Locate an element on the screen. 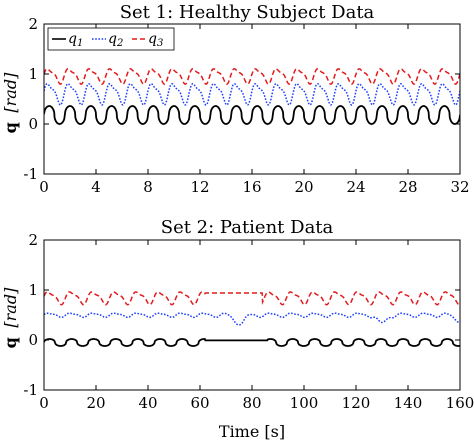  legend-label-sub: 3 is located at coordinates (160, 43).